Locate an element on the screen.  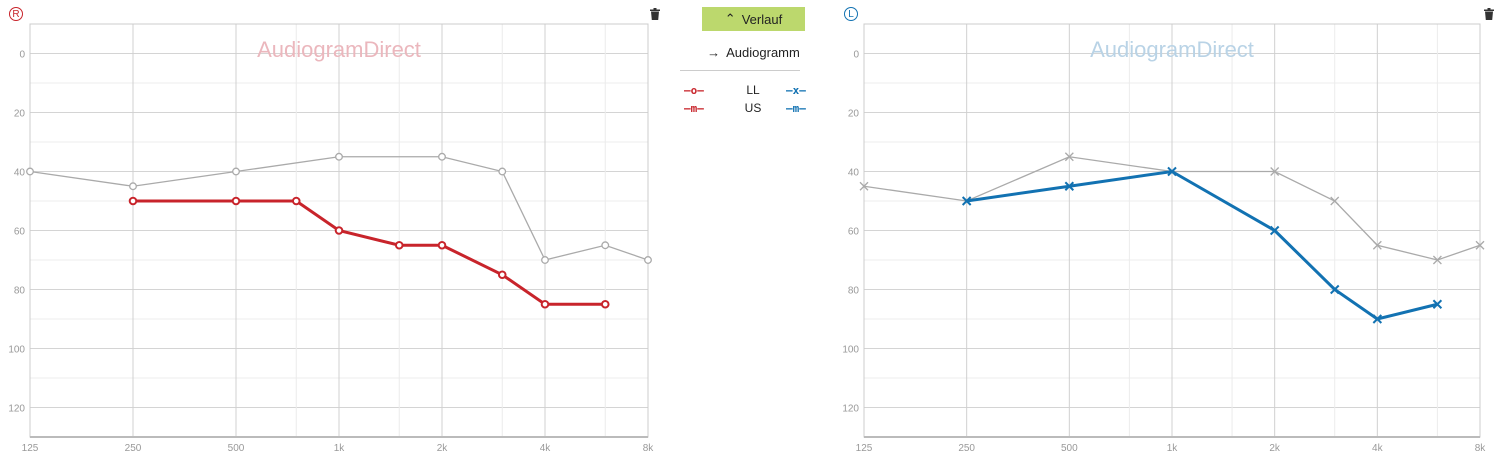
audiogramm-label: Audiogramm is located at coordinates (763, 52).